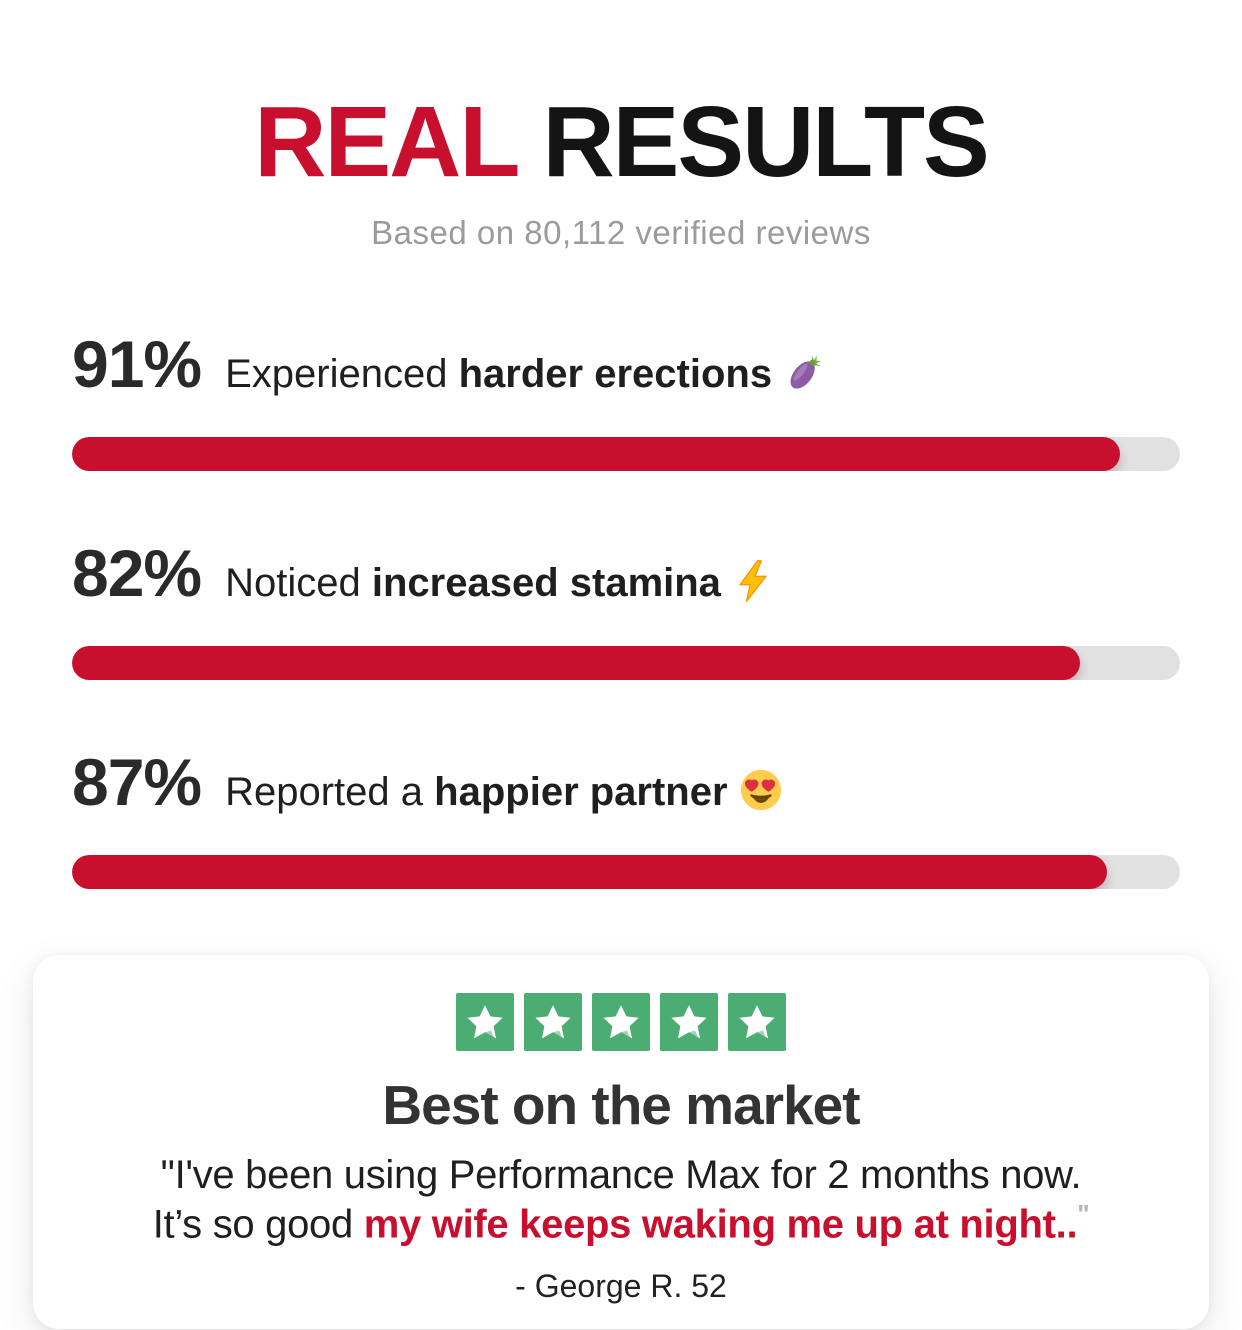 This screenshot has height=1330, width=1242. I want to click on eggplant-emoji-icon, so click(805, 377).